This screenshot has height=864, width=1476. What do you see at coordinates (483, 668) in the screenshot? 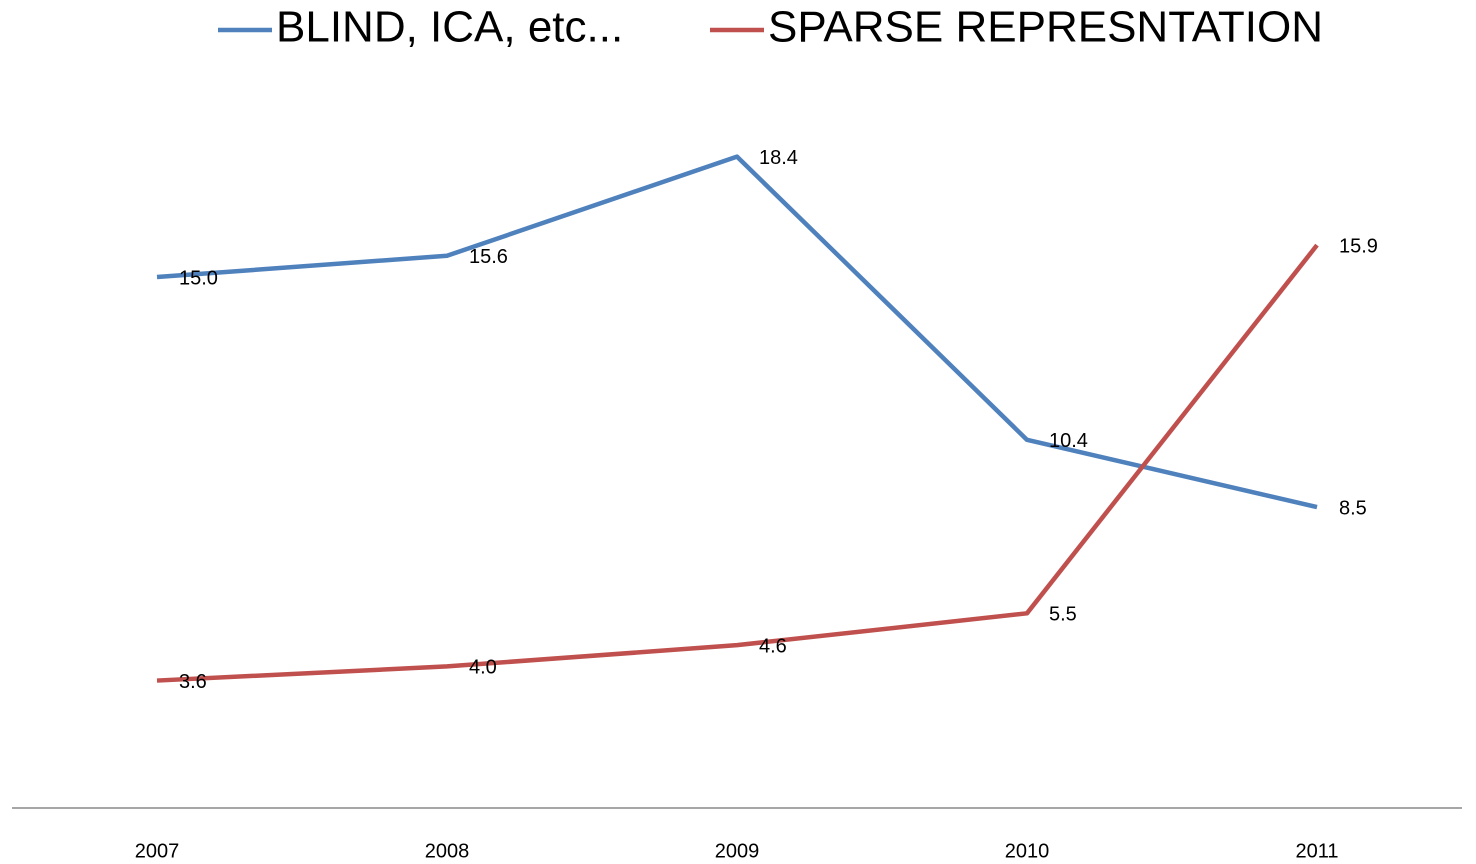
I see `data-label: 4.0` at bounding box center [483, 668].